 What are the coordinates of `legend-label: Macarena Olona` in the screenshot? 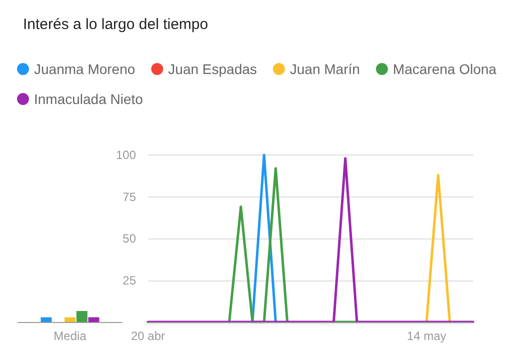 It's located at (444, 69).